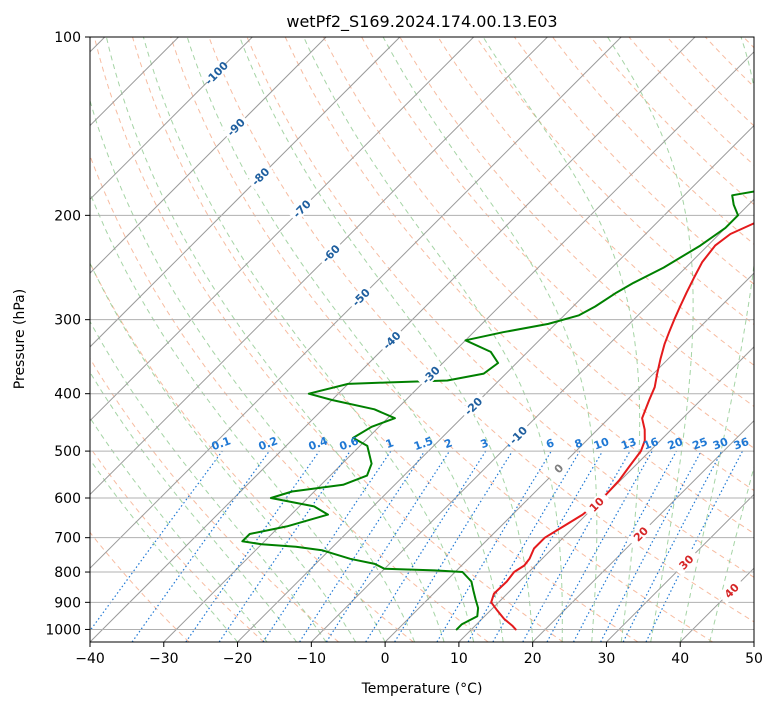 This screenshot has height=708, width=775. What do you see at coordinates (63, 630) in the screenshot?
I see `y-tick-label: 1000` at bounding box center [63, 630].